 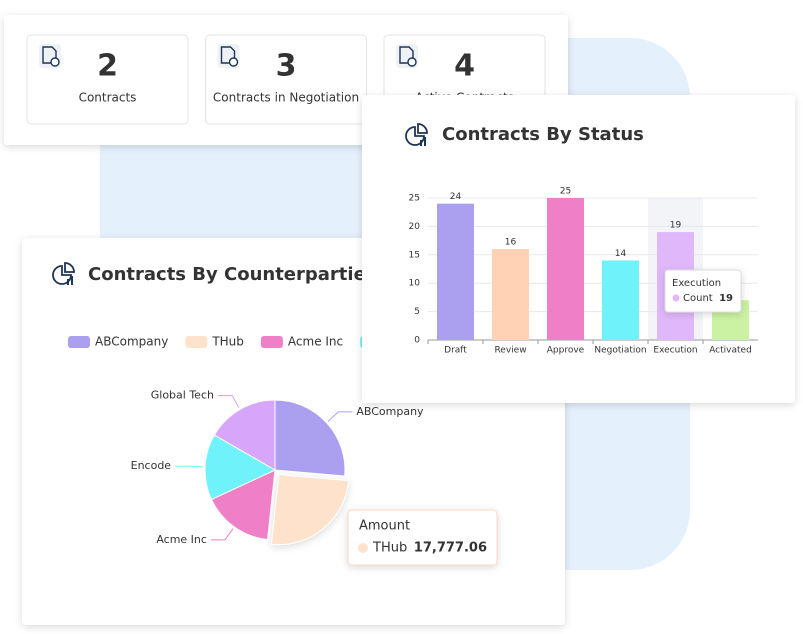 I want to click on stat-label: Contracts in Negotiation, so click(x=286, y=98).